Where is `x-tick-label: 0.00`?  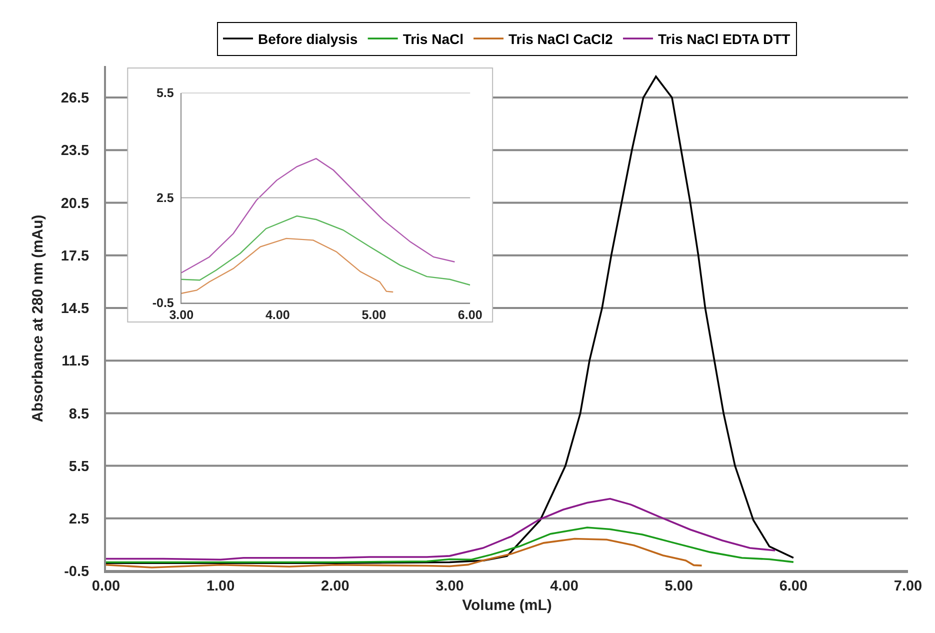 x-tick-label: 0.00 is located at coordinates (106, 586).